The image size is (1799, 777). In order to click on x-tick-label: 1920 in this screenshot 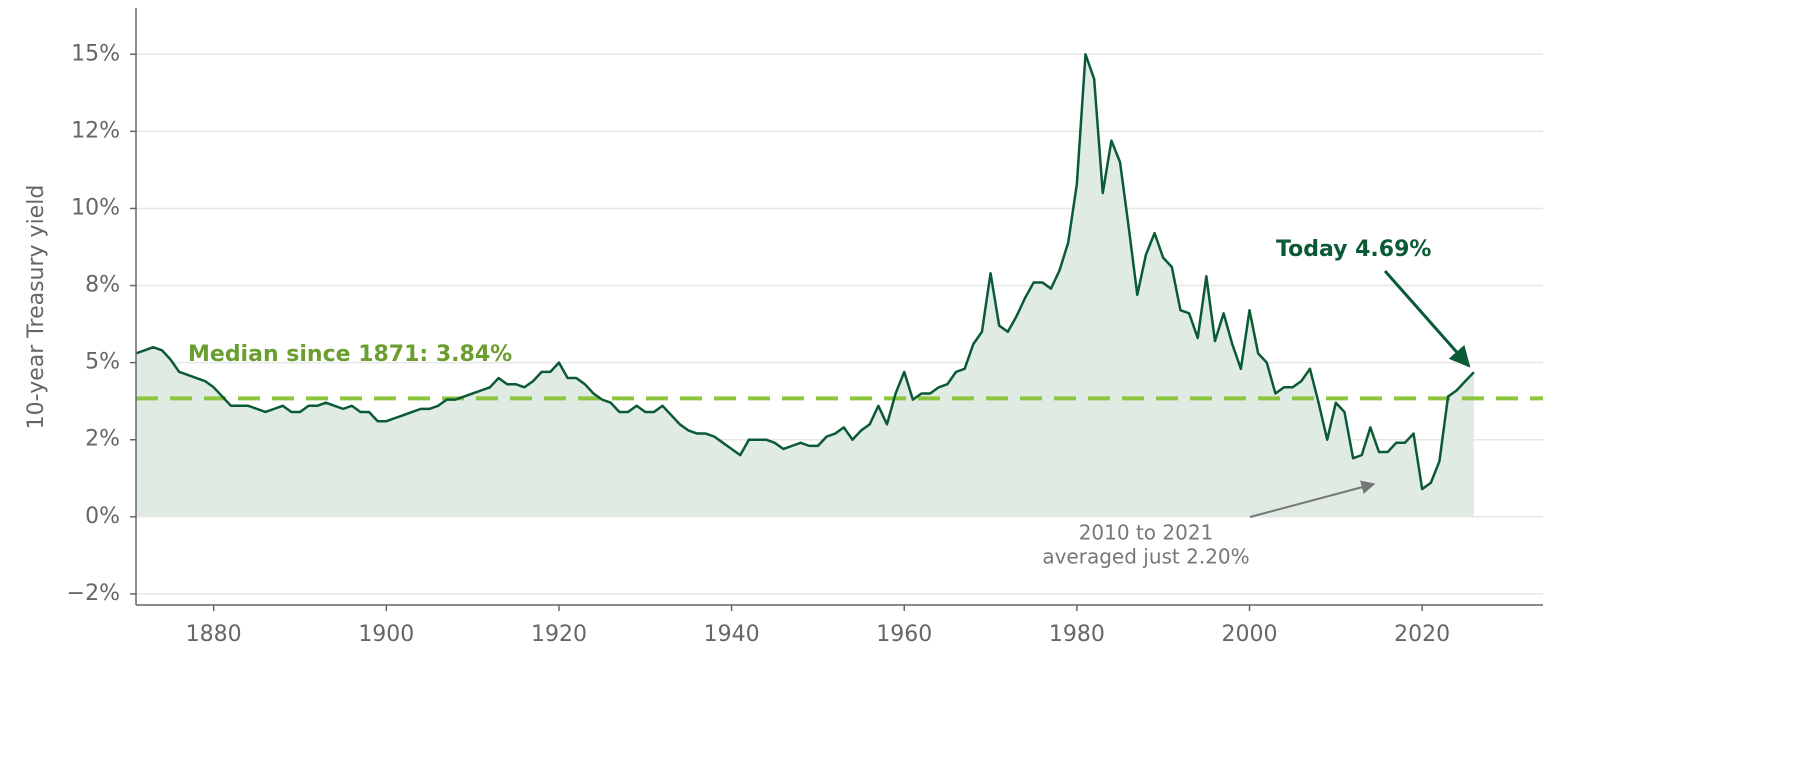, I will do `click(559, 634)`.